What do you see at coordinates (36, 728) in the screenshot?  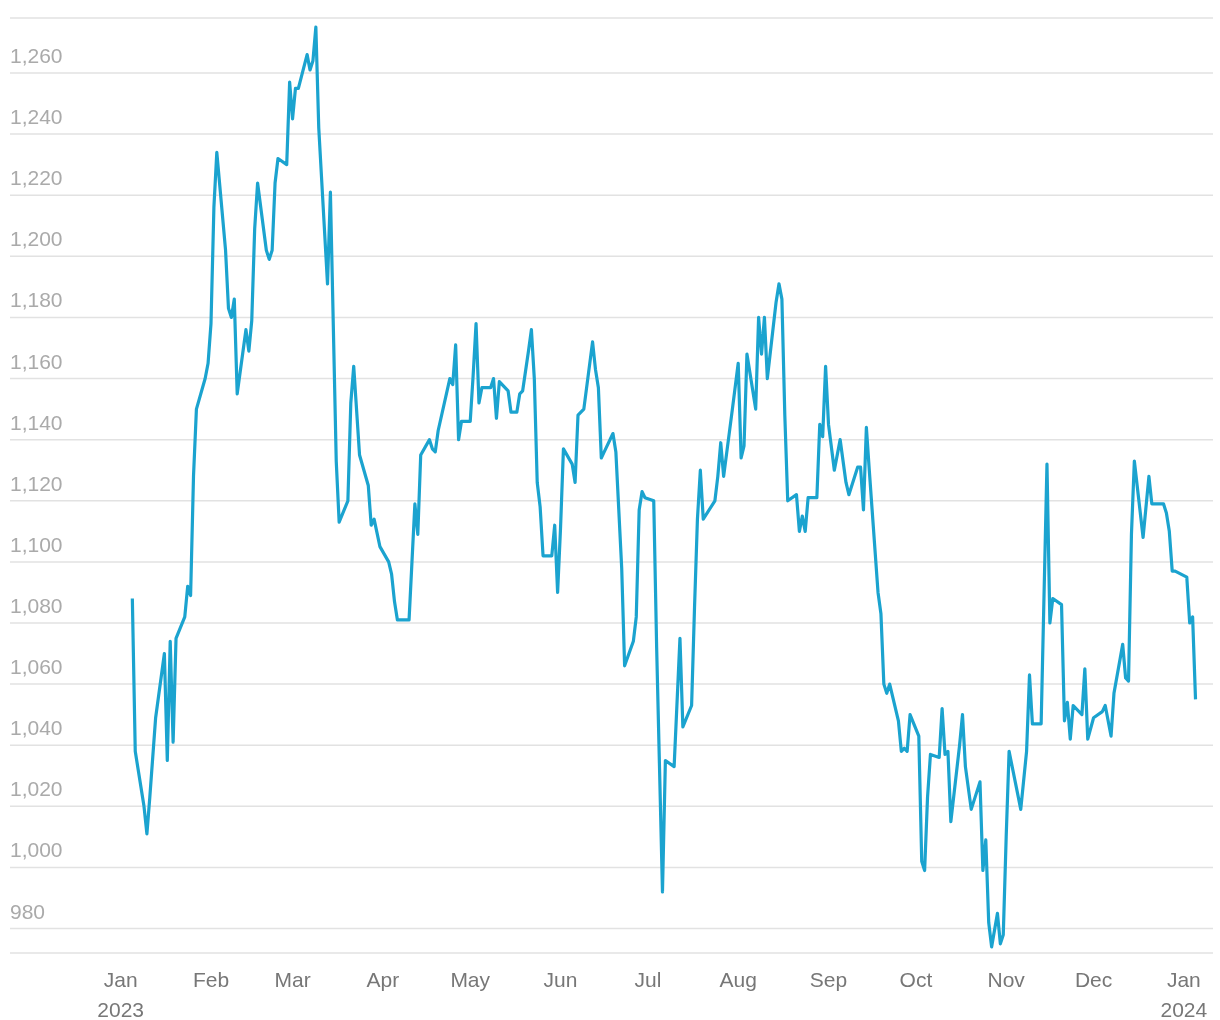 I see `y-tick-label: 1,040` at bounding box center [36, 728].